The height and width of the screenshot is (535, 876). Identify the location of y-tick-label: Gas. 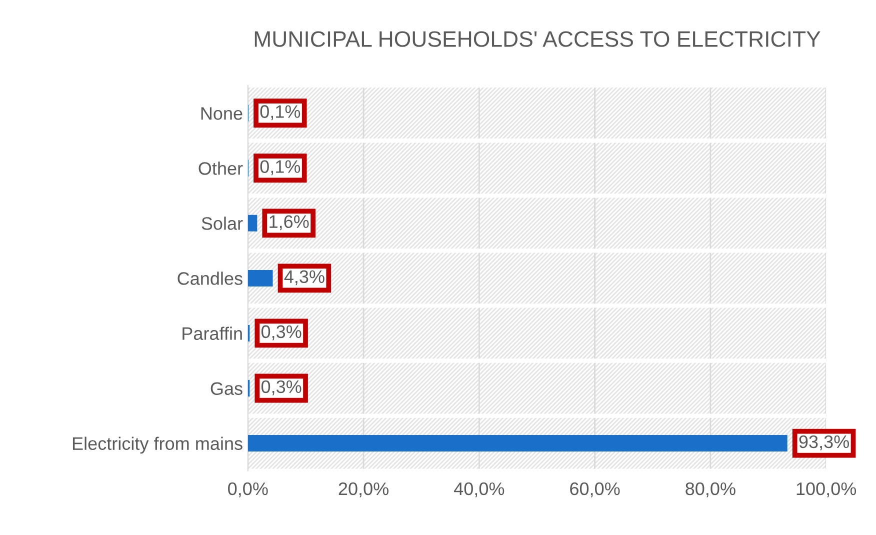
(226, 388).